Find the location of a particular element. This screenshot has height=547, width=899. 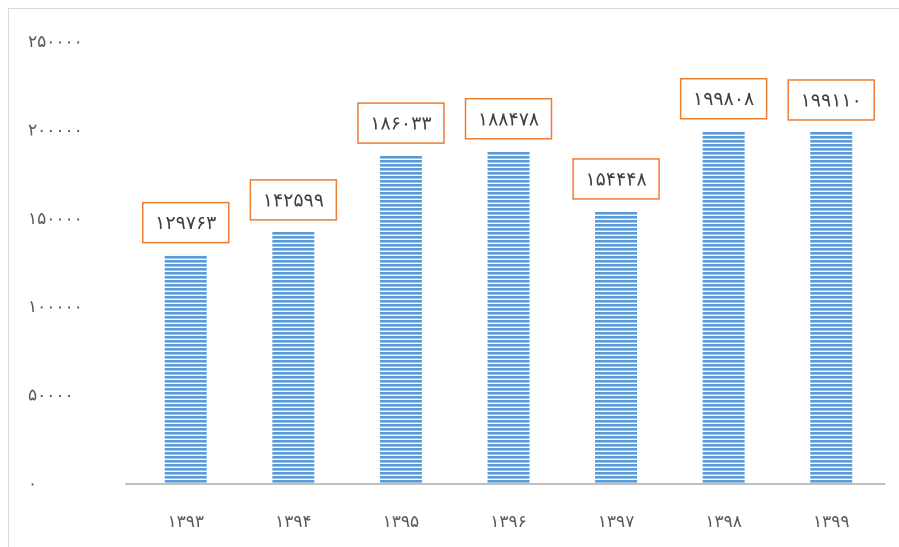

y-tick-label: ۰ is located at coordinates (32, 484).